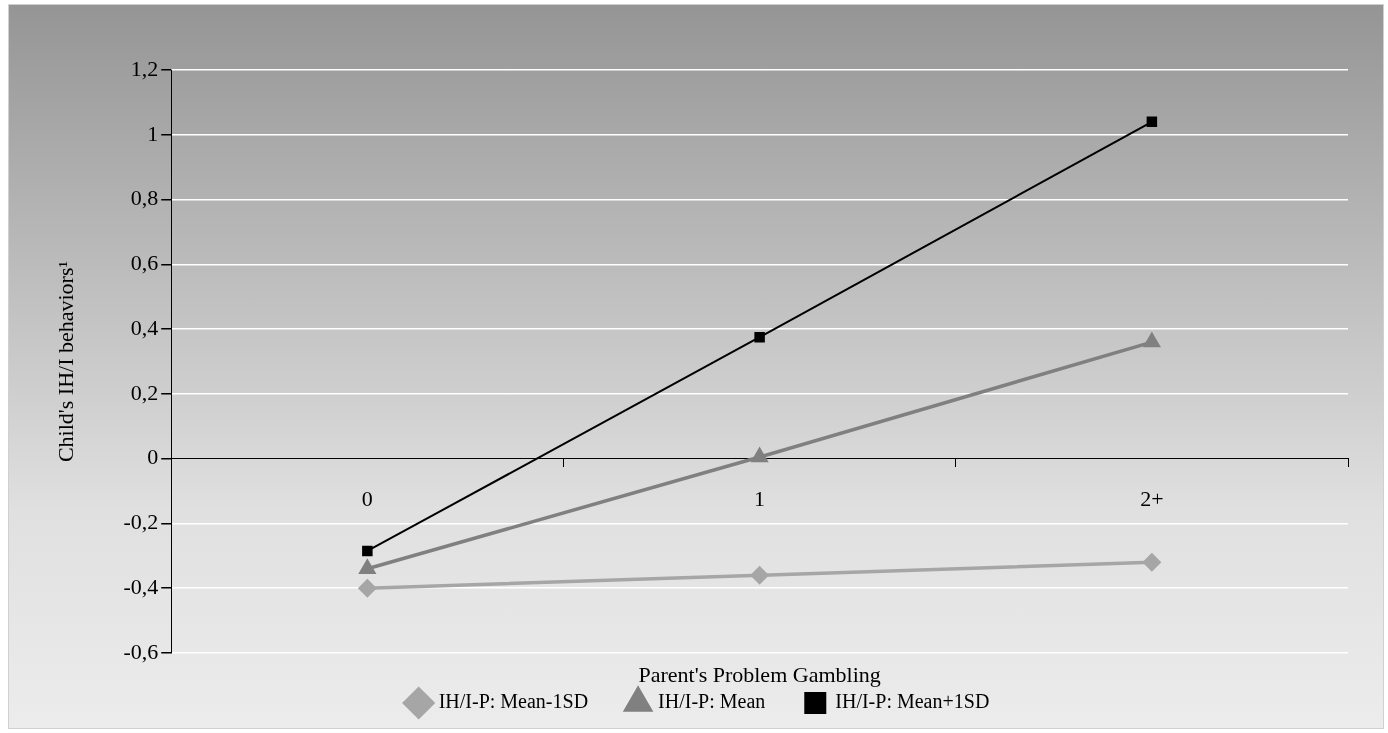  I want to click on y-tick-label: 1, so click(153, 133).